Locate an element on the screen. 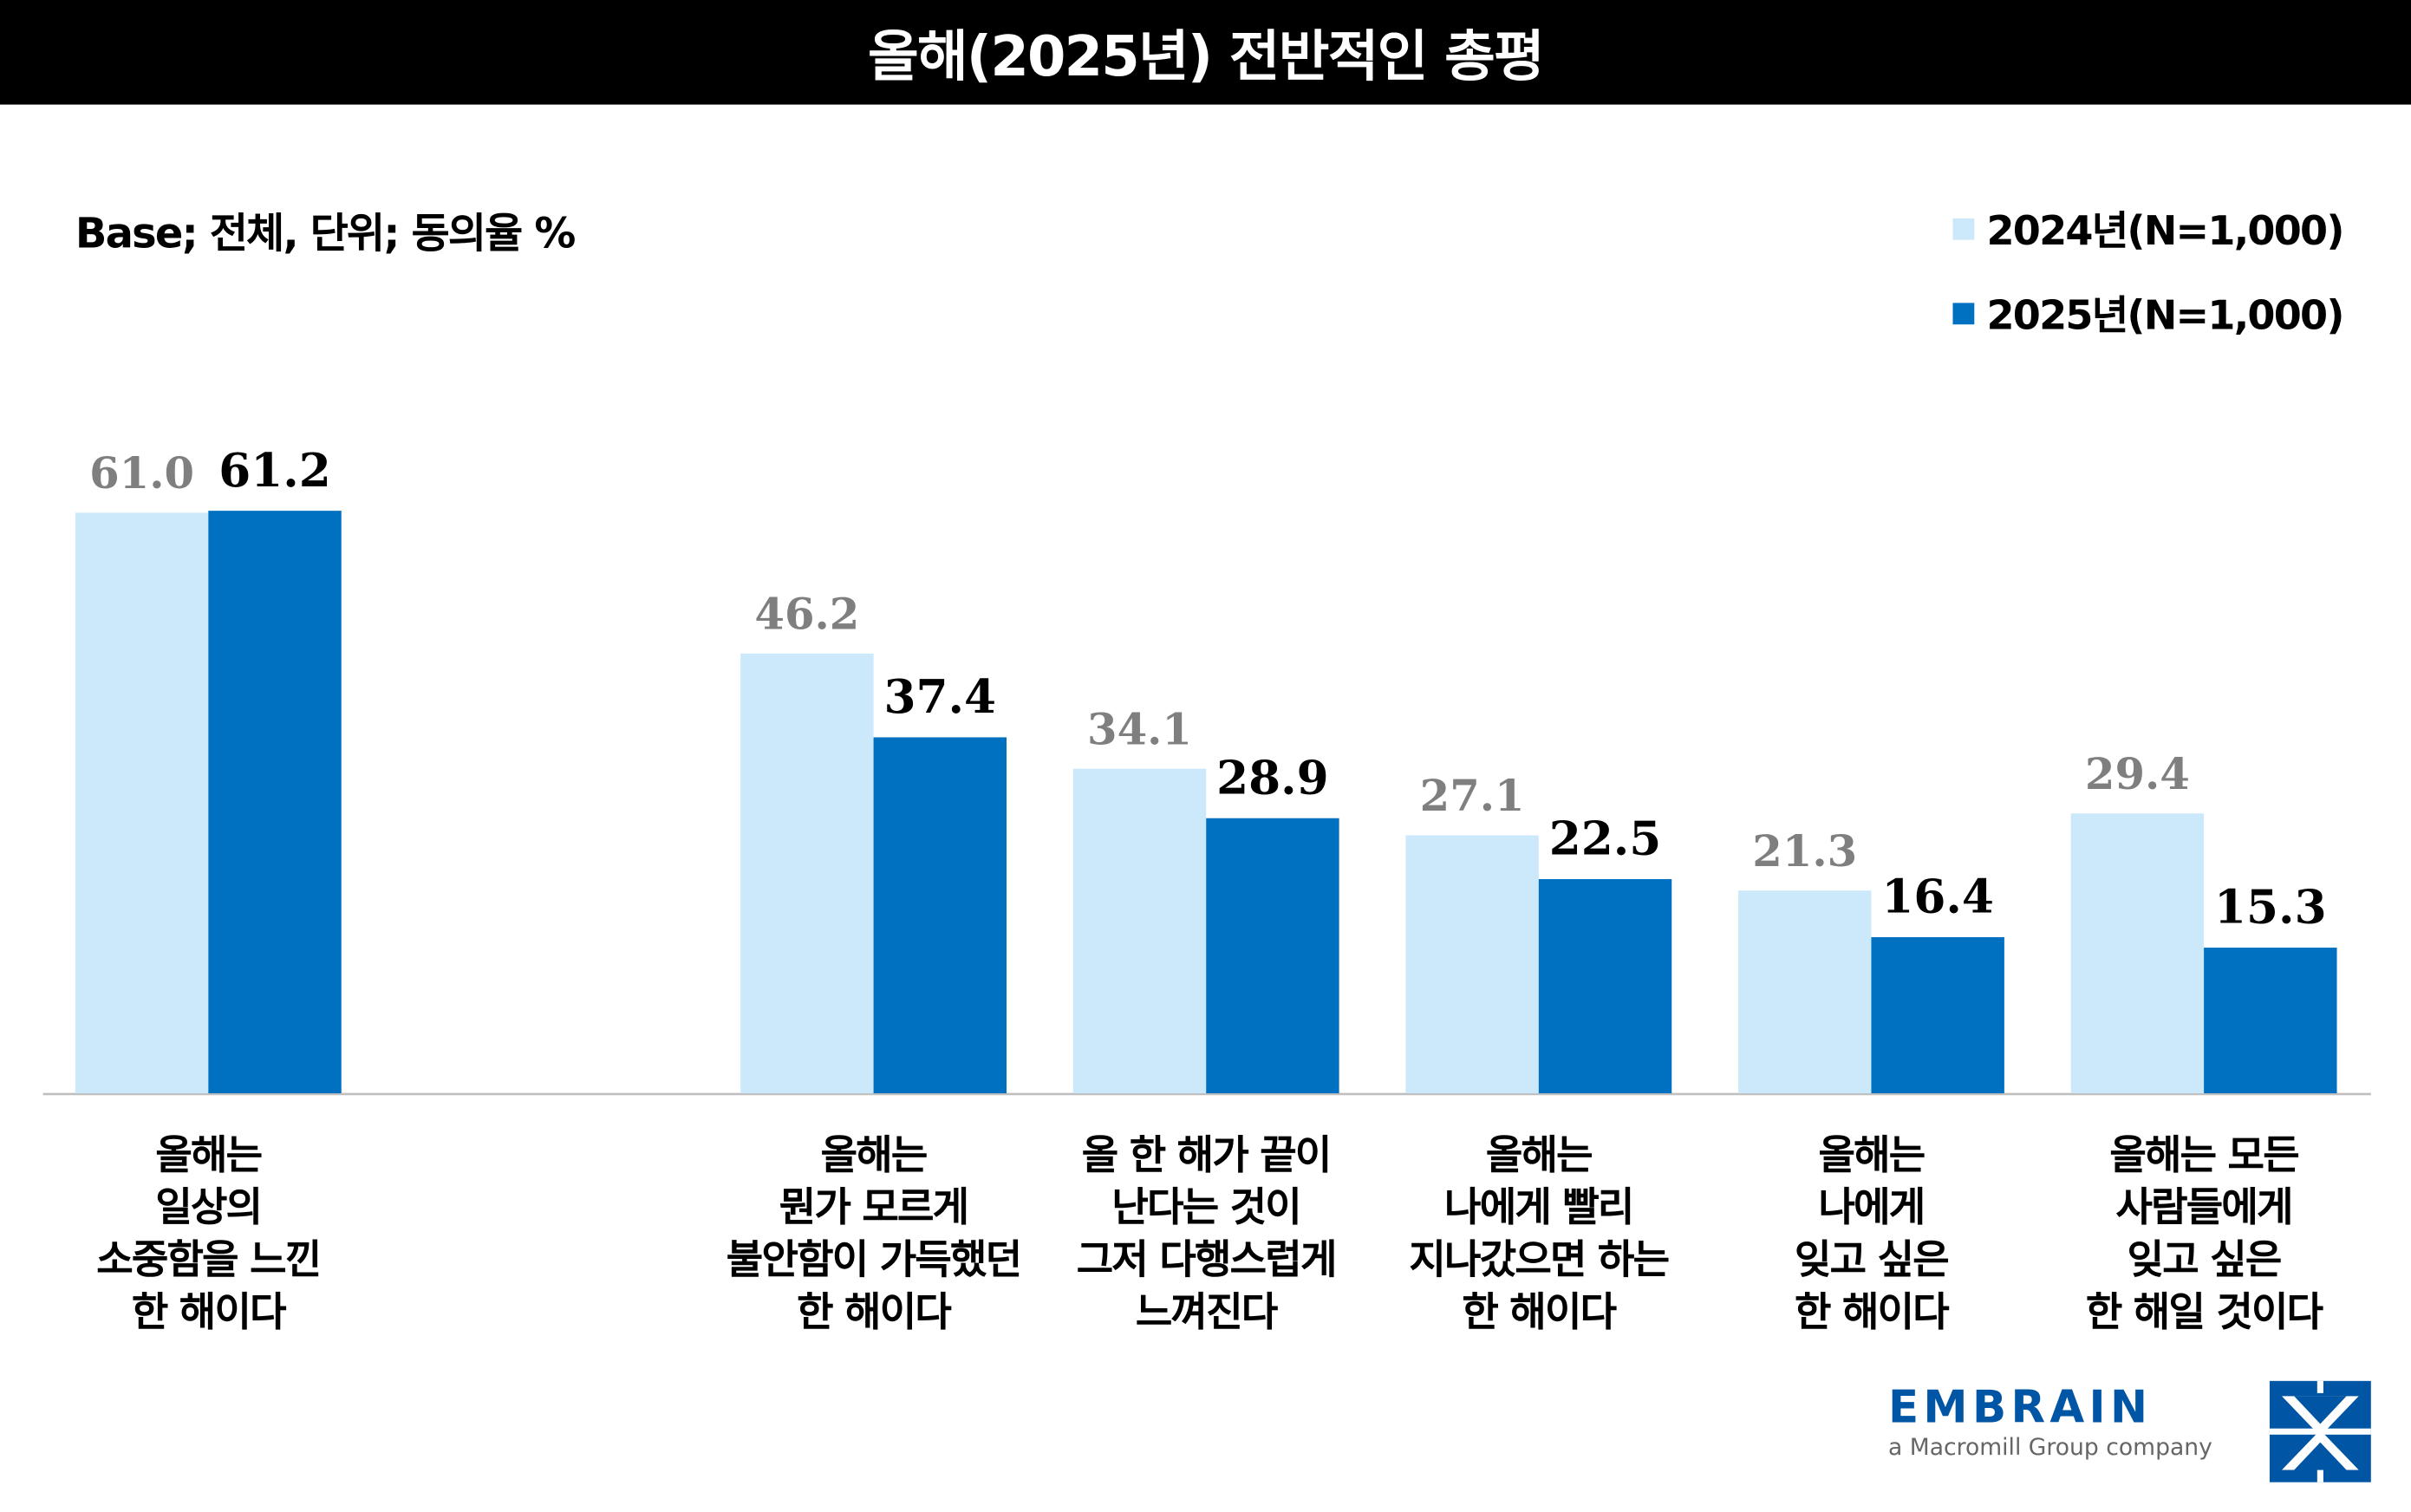  legend-label-2024: 2024년(N=1,000) is located at coordinates (2165, 233).